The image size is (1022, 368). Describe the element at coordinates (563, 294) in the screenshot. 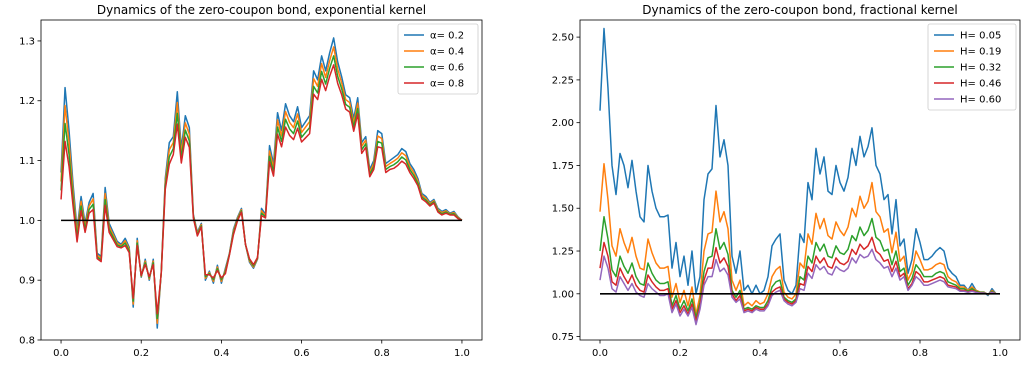

I see `y-tick-label: 1.00` at that location.